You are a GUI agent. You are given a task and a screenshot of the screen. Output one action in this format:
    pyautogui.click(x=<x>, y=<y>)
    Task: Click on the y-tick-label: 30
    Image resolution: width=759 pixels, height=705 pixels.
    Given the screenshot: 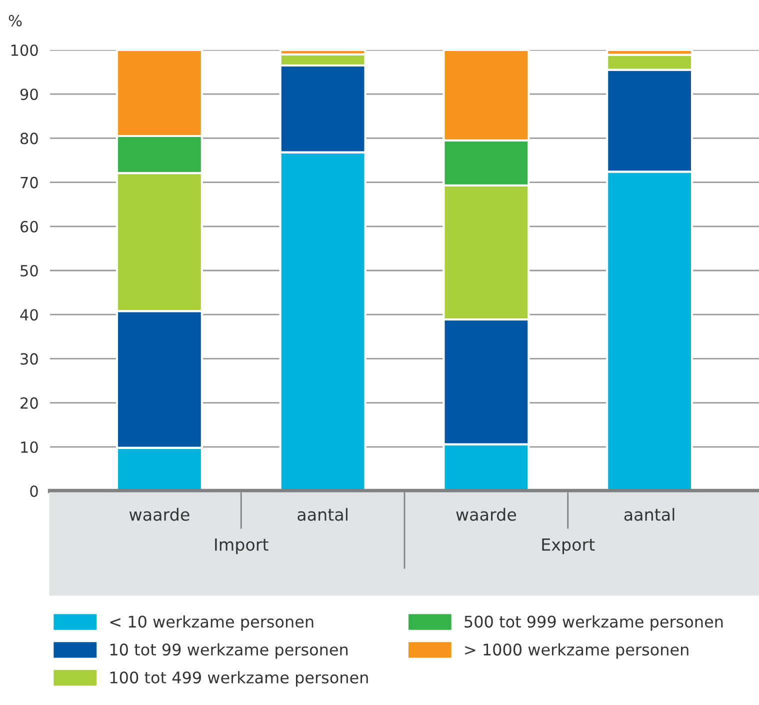 What is the action you would take?
    pyautogui.click(x=29, y=359)
    